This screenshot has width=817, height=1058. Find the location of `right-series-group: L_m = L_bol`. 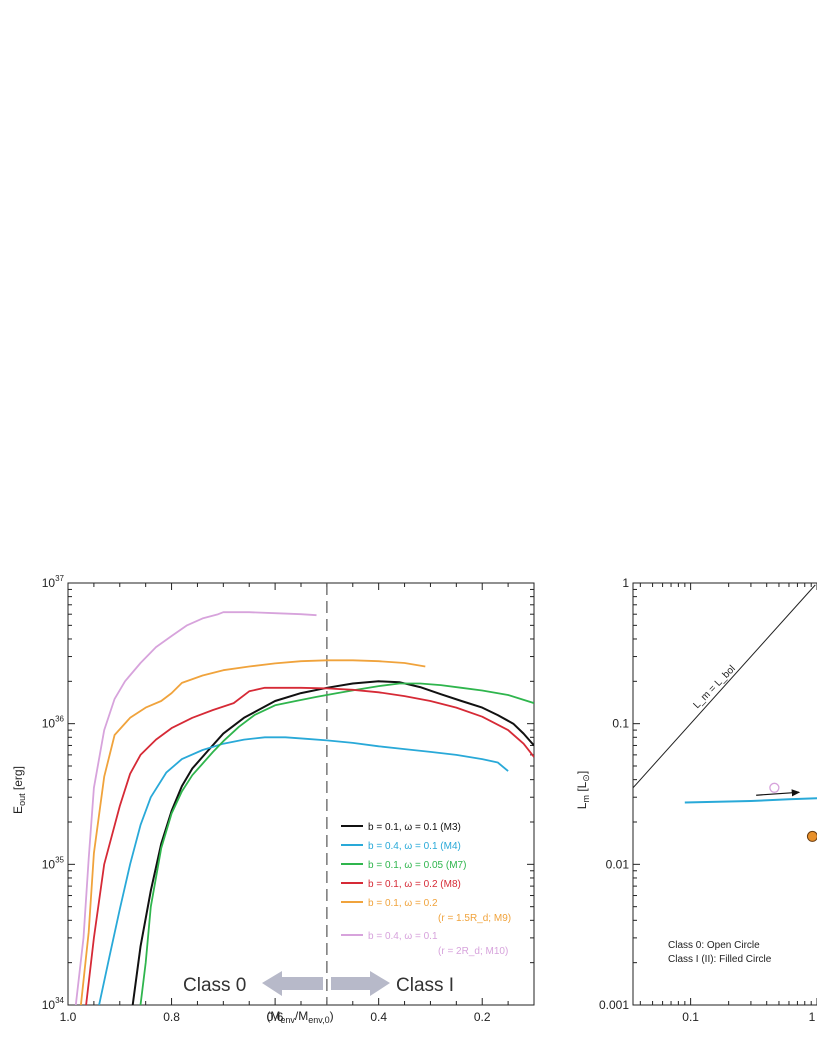

right-series-group: L_m = L_bol is located at coordinates (725, 713).